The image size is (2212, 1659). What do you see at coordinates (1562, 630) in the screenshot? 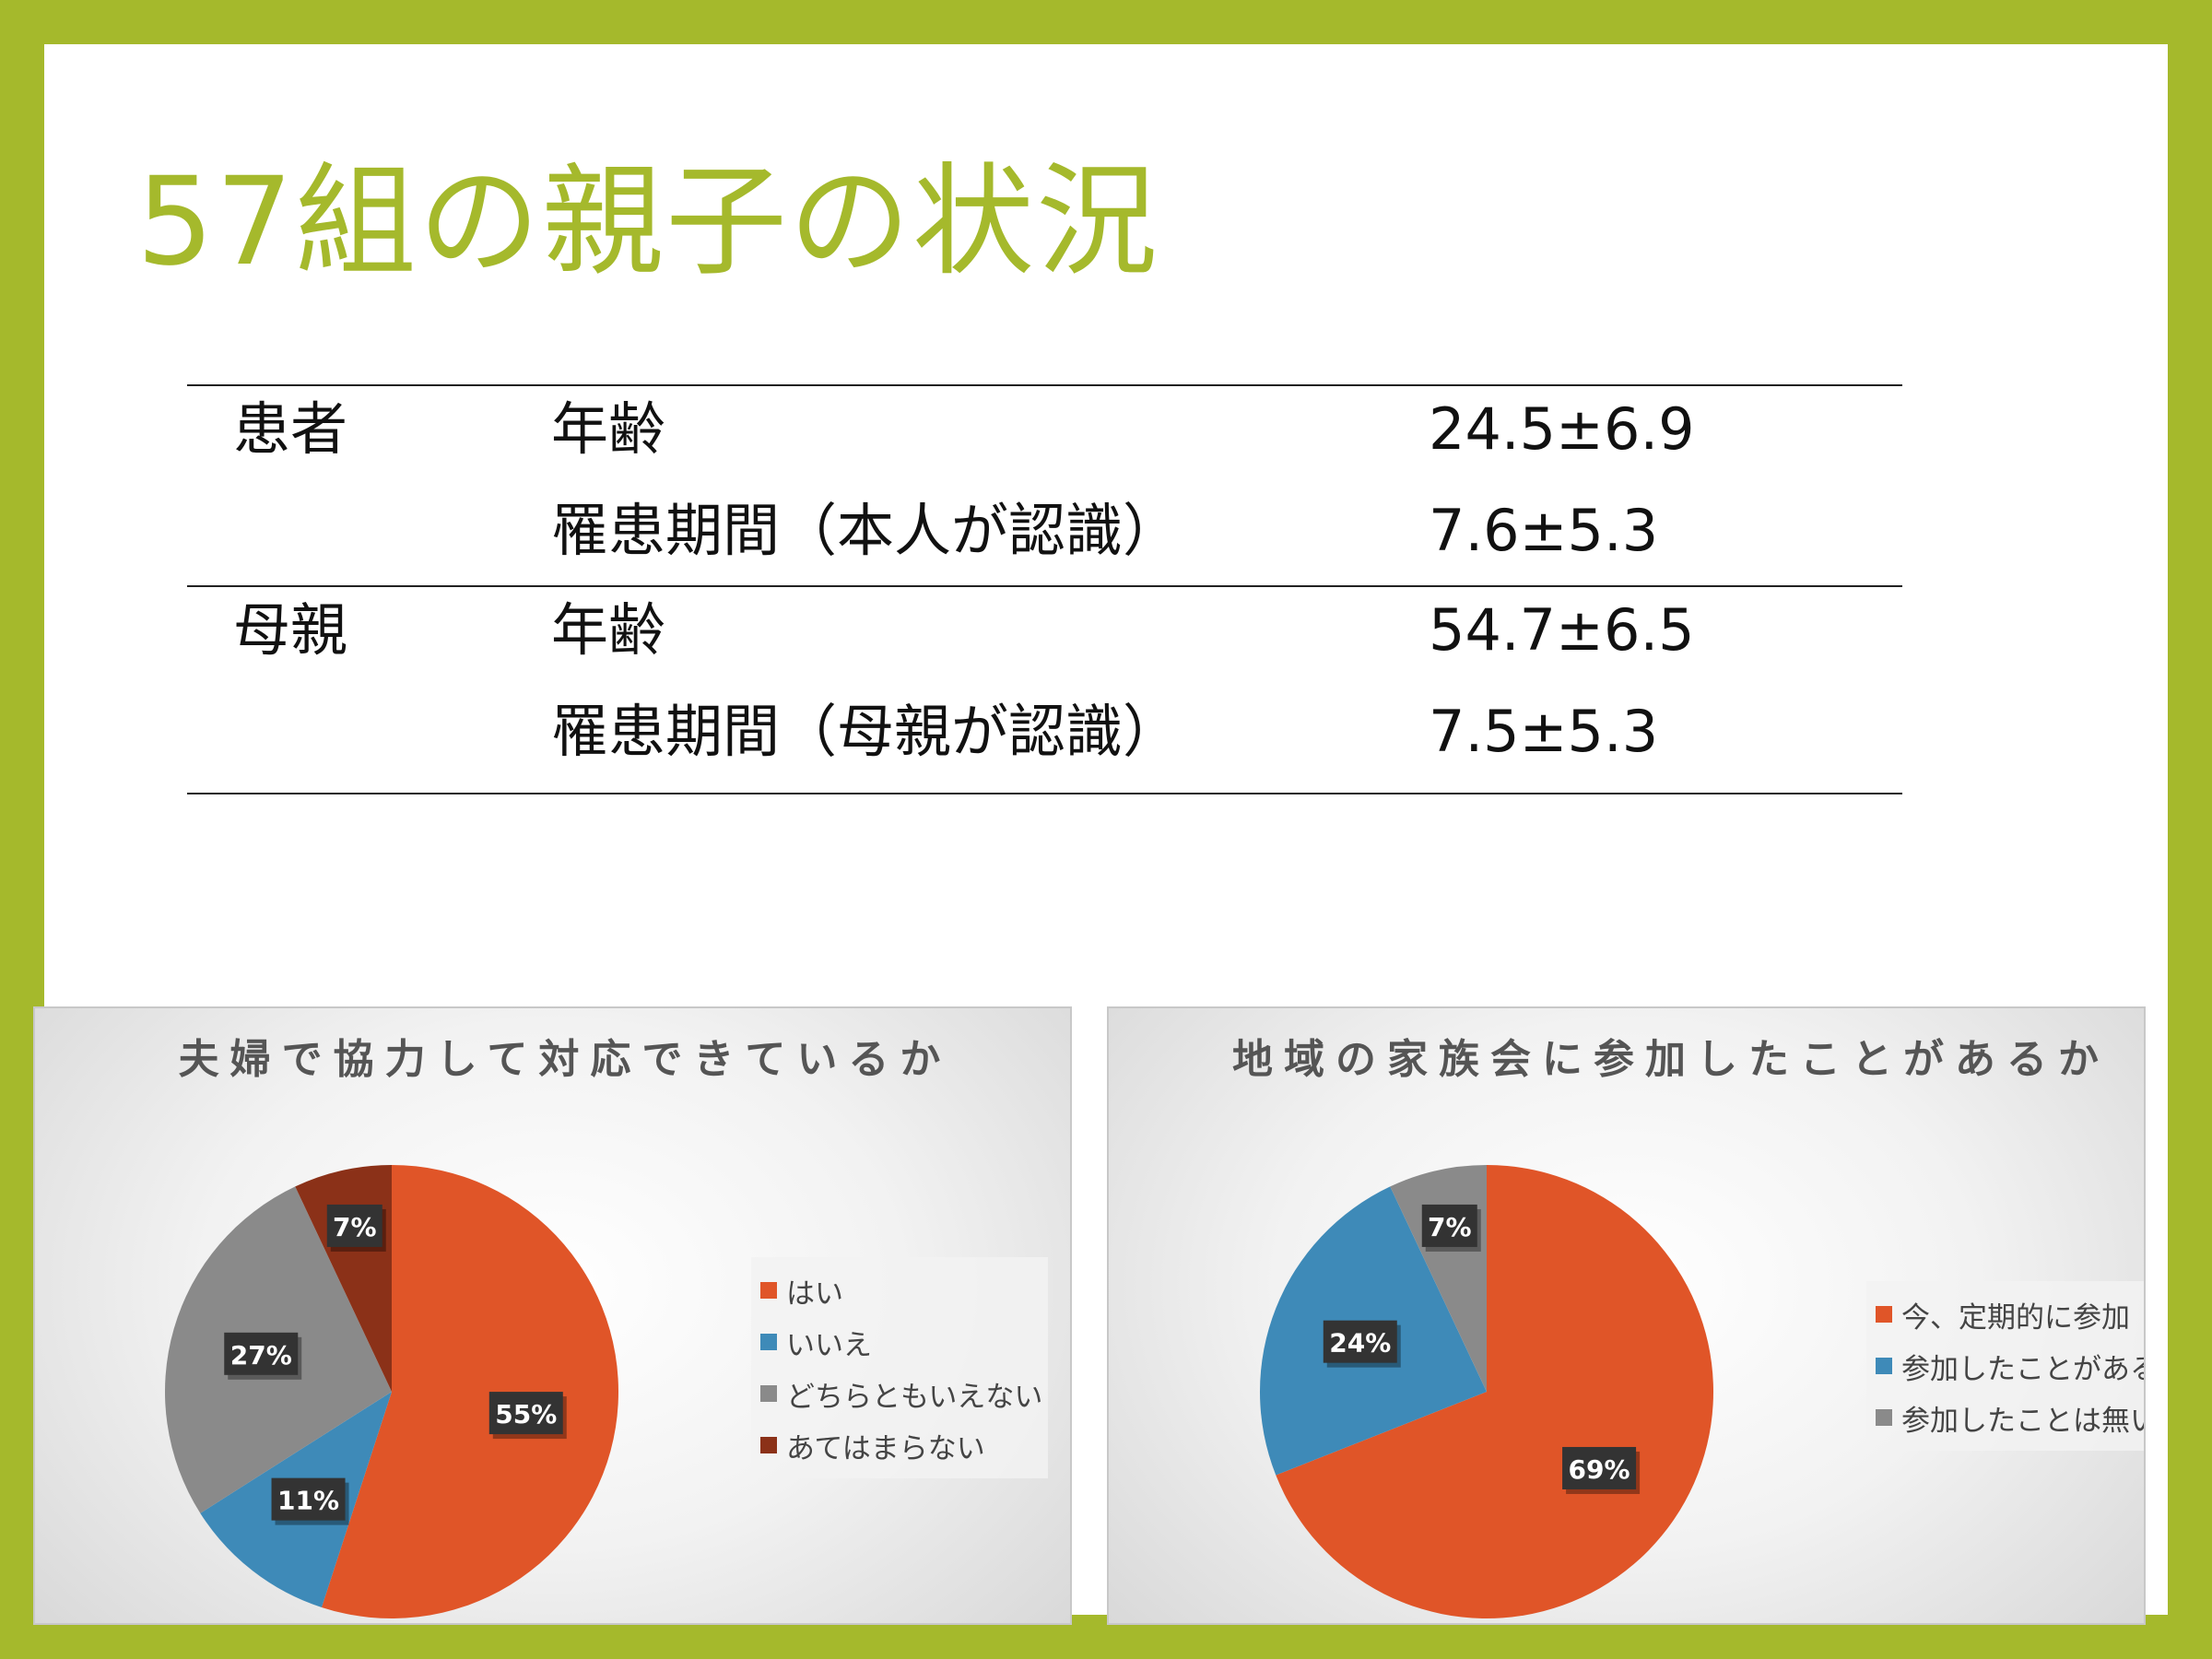
I see `mother-age-value: 54.7±6.5` at bounding box center [1562, 630].